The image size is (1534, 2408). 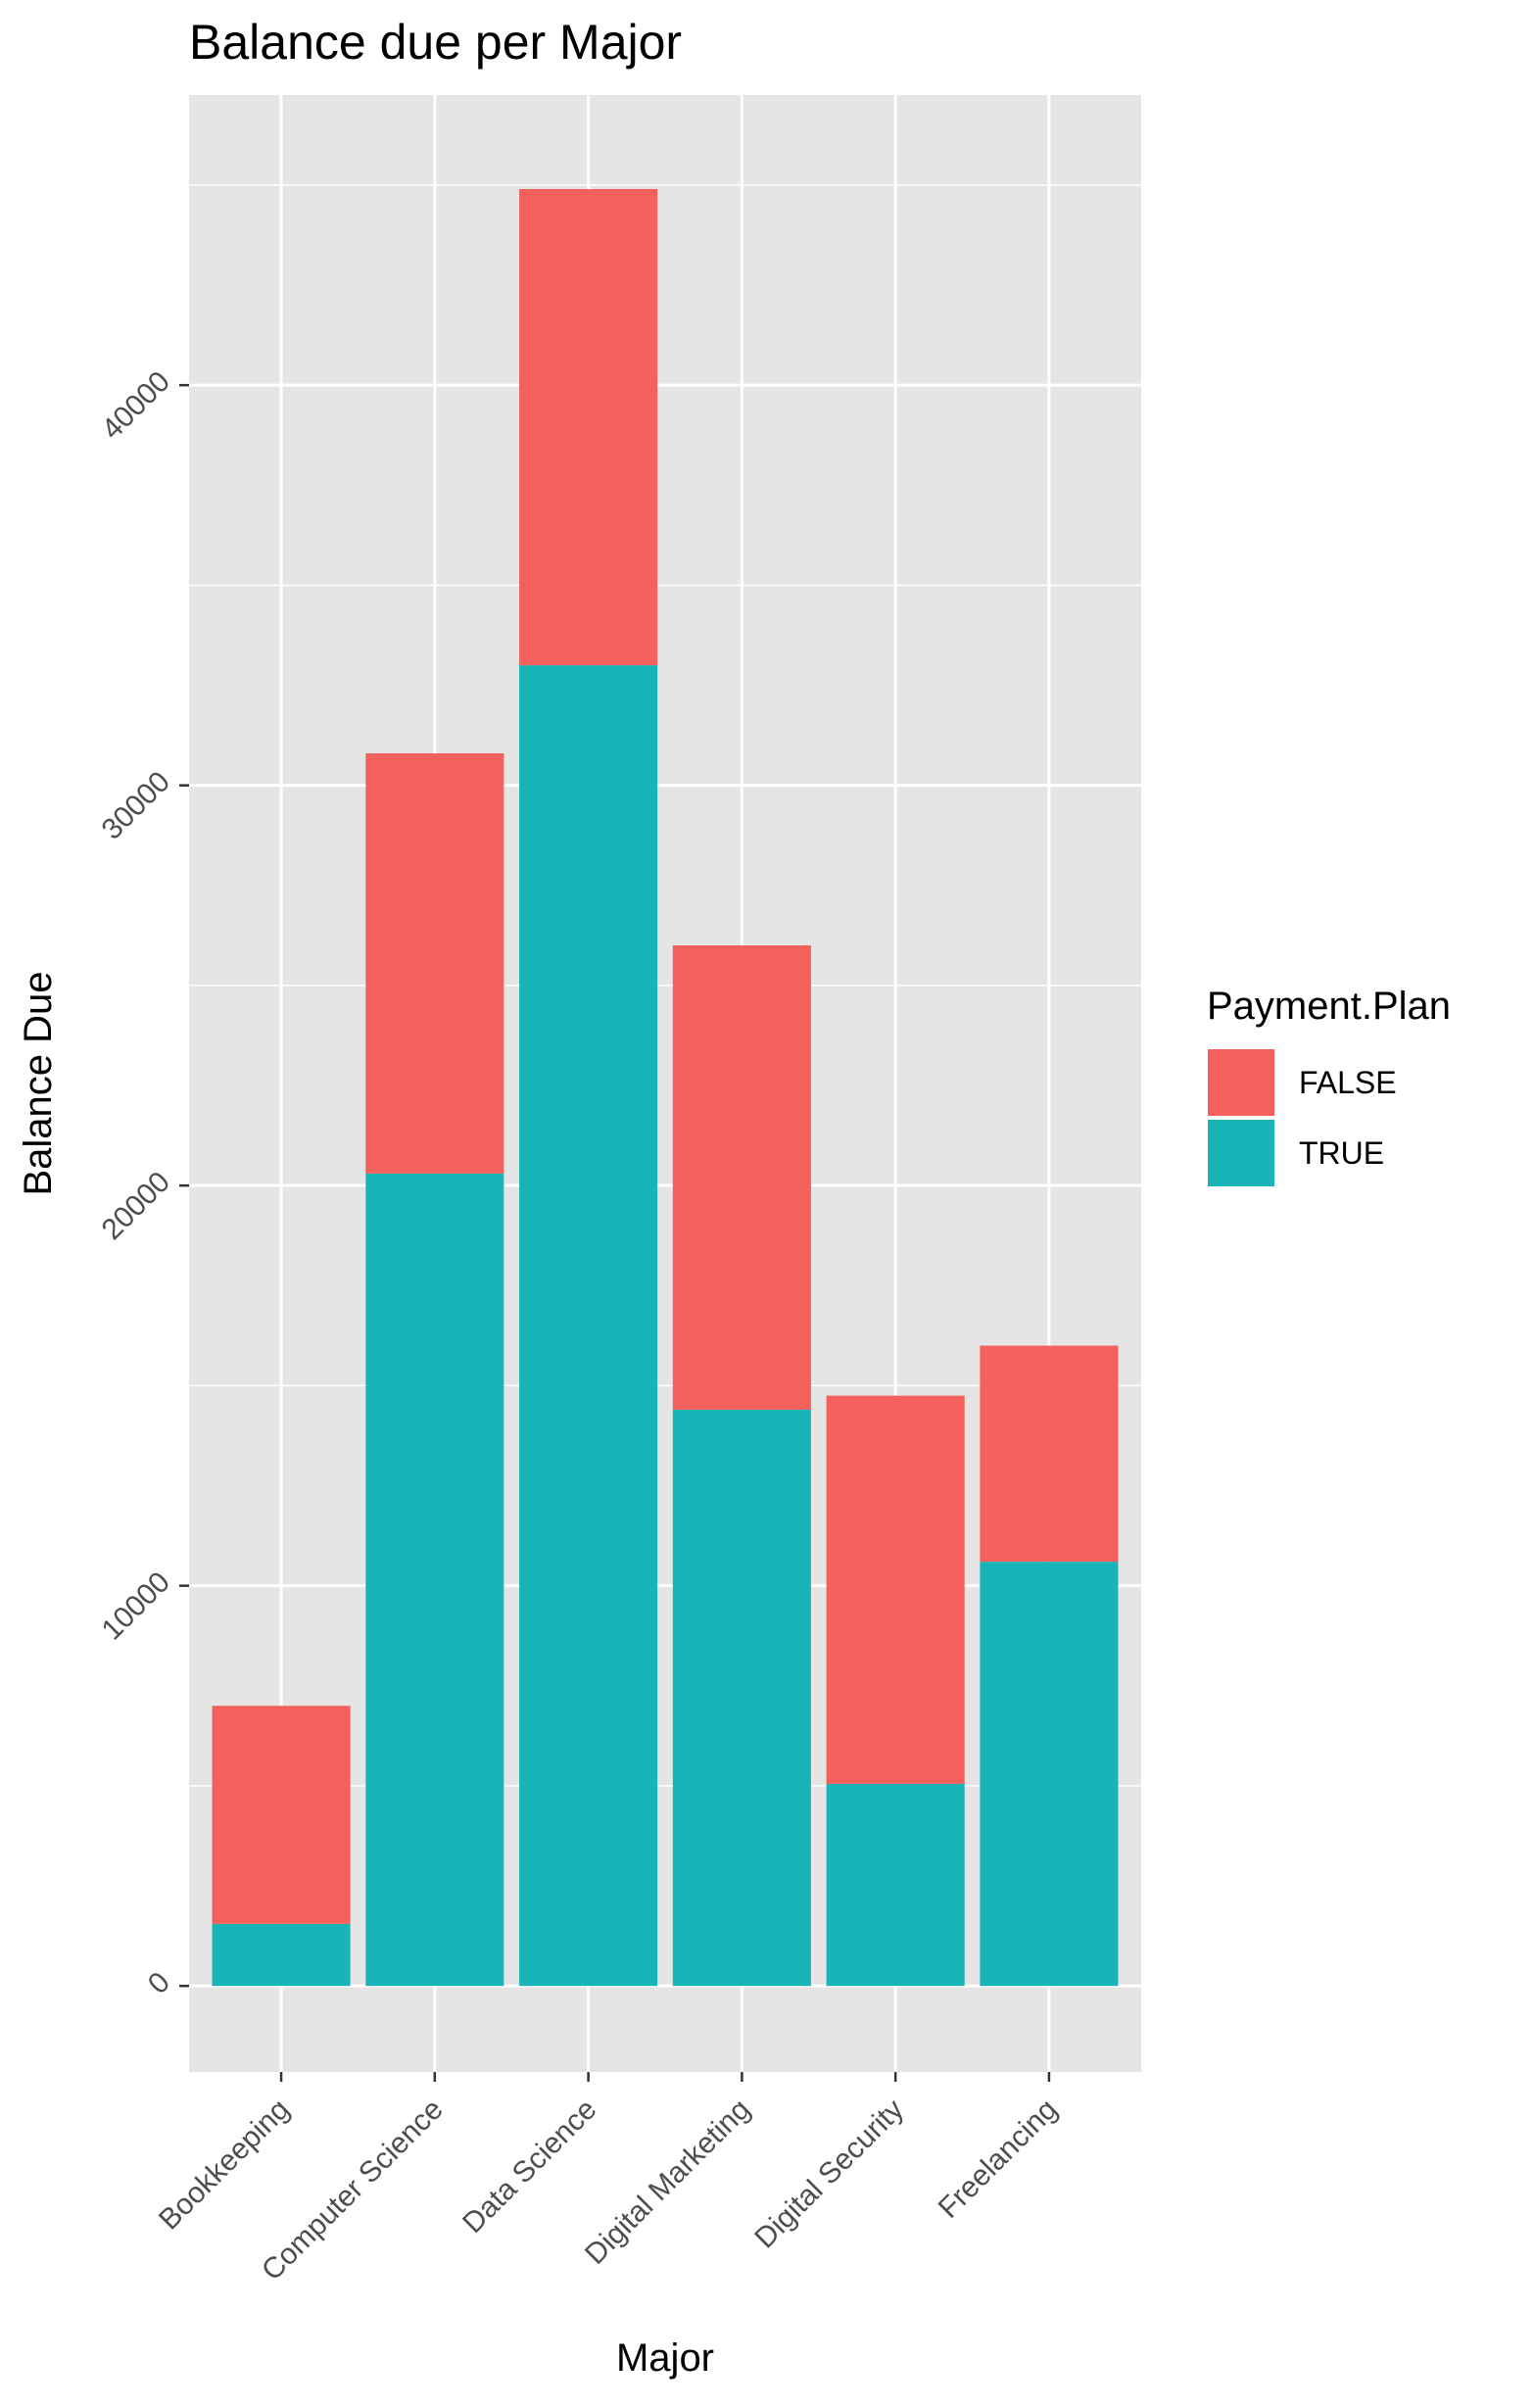 What do you see at coordinates (1049, 1774) in the screenshot?
I see `bar-freelancing-true` at bounding box center [1049, 1774].